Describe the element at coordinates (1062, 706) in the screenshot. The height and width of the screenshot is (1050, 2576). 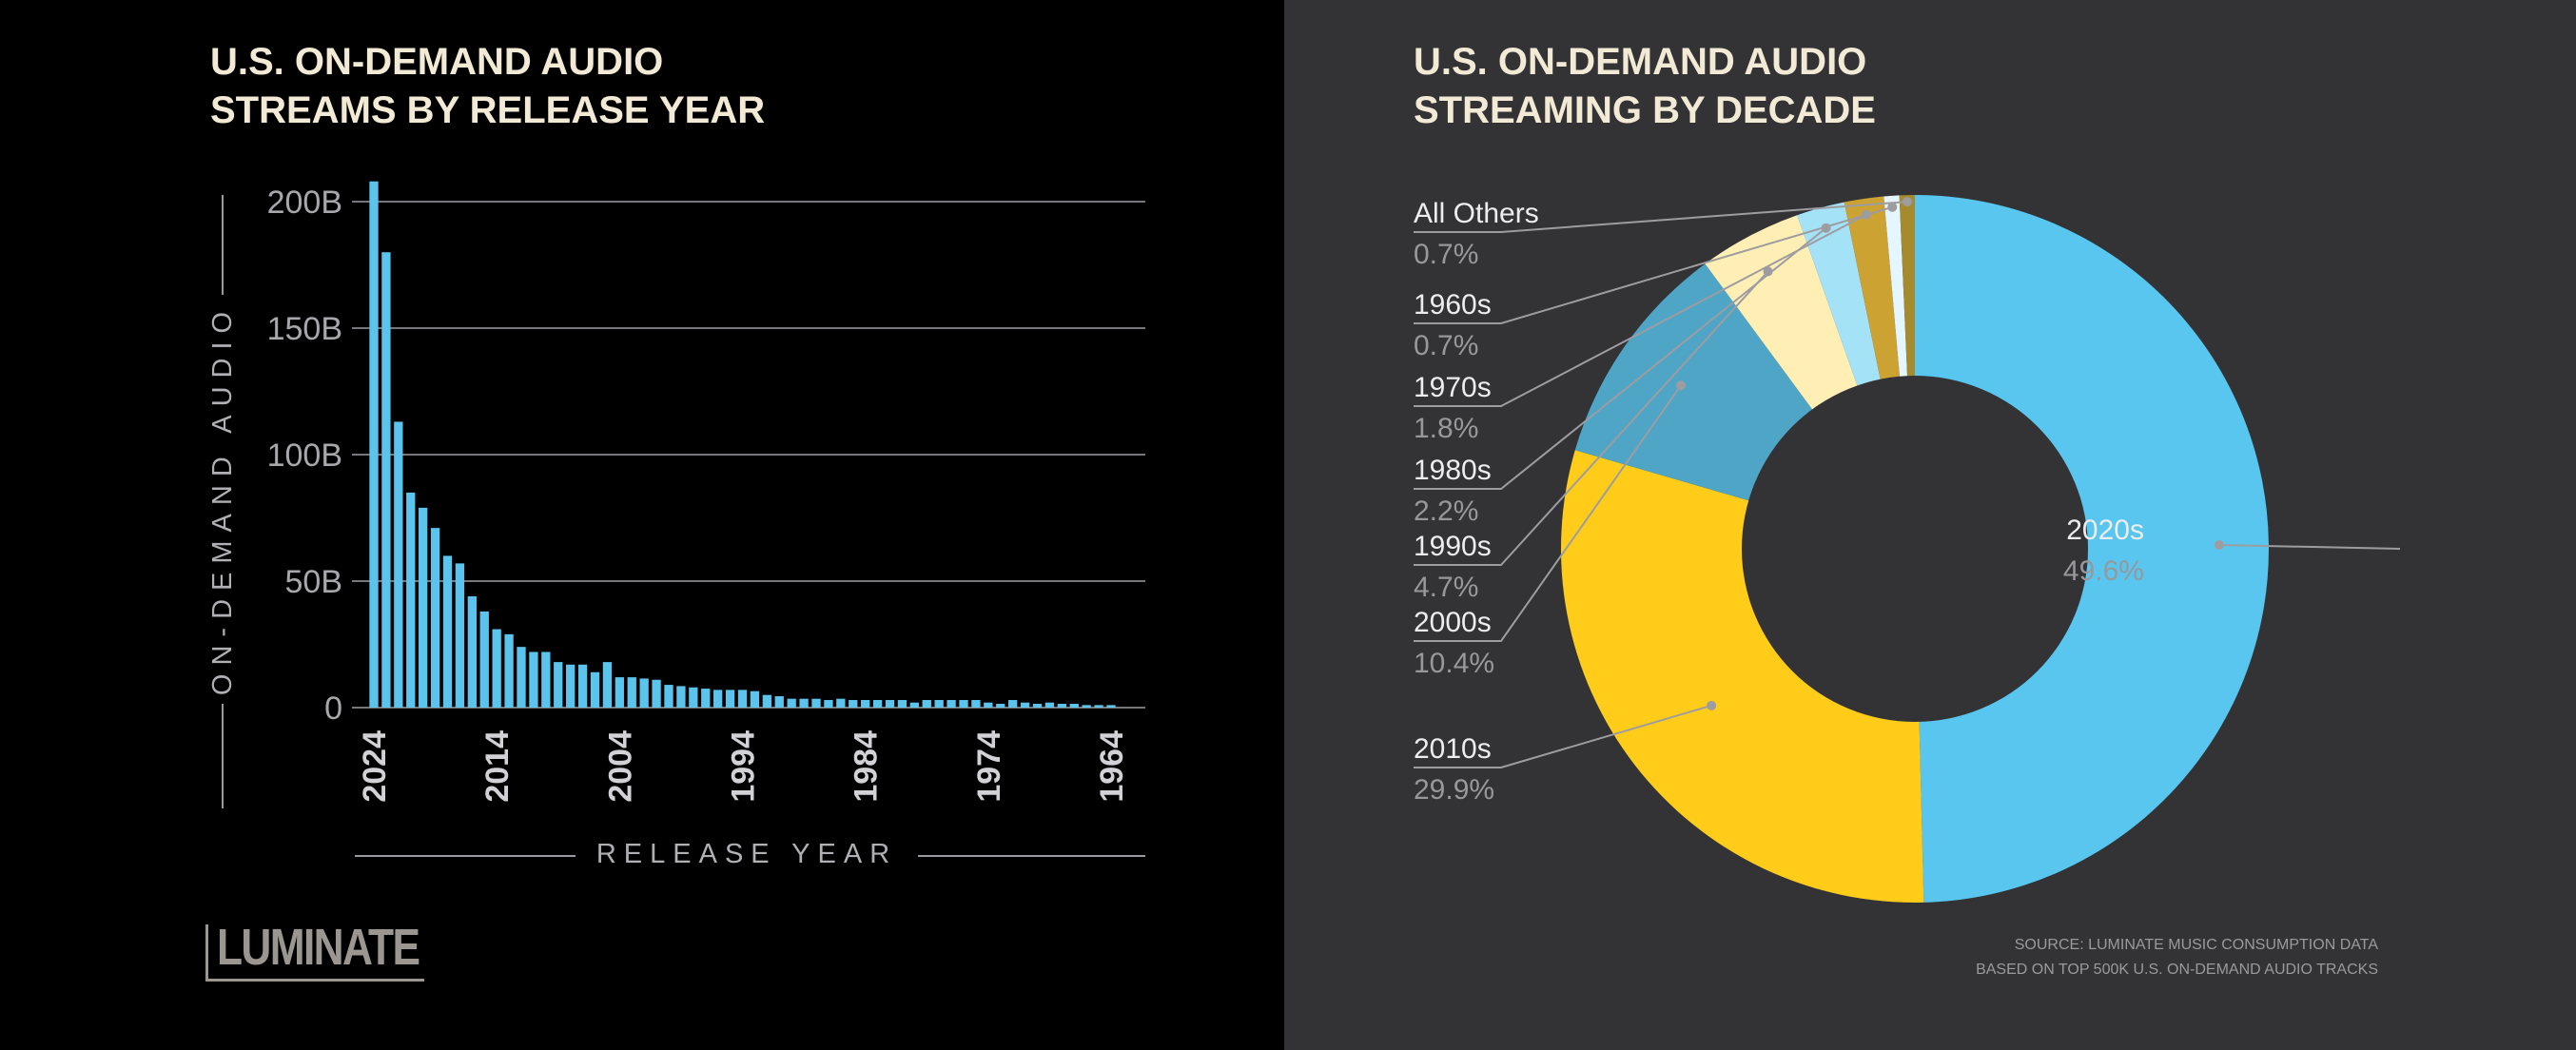
I see `bar-1968` at that location.